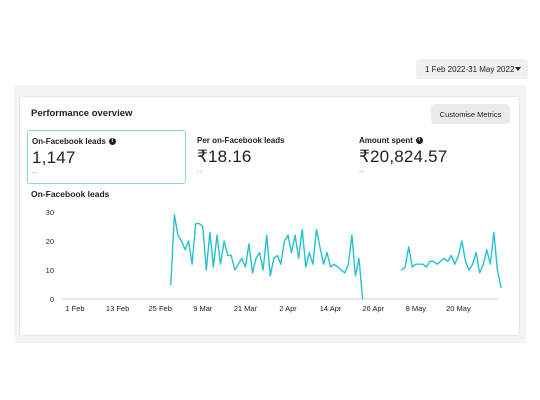  What do you see at coordinates (403, 156) in the screenshot?
I see `metric-value: ₹20,824.57` at bounding box center [403, 156].